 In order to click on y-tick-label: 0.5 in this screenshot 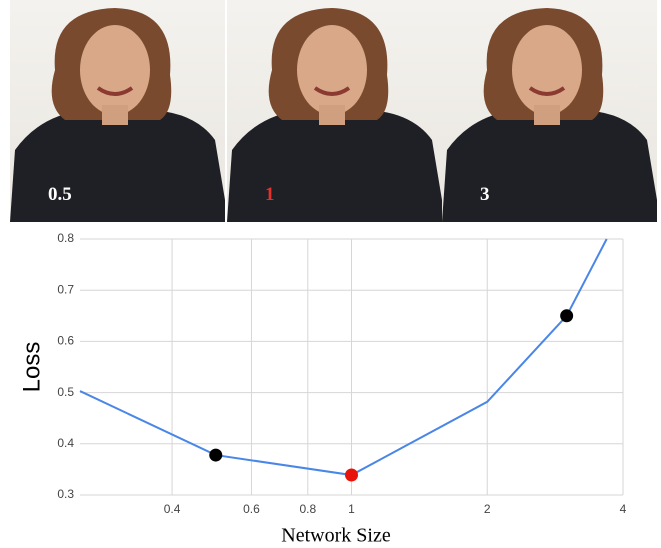, I will do `click(65, 392)`.